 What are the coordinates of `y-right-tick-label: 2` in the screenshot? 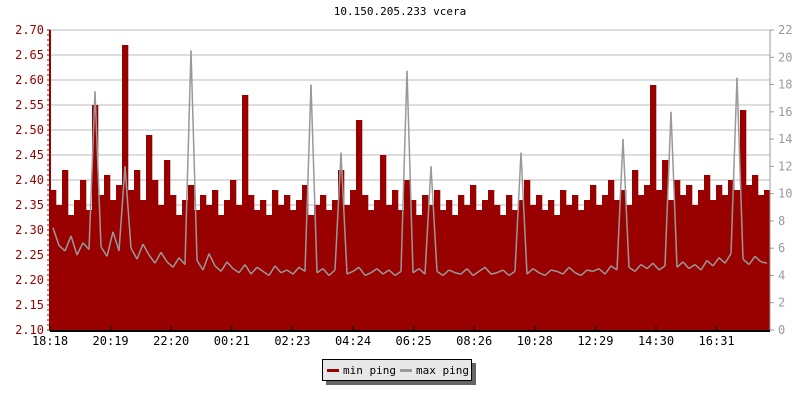 It's located at (781, 303).